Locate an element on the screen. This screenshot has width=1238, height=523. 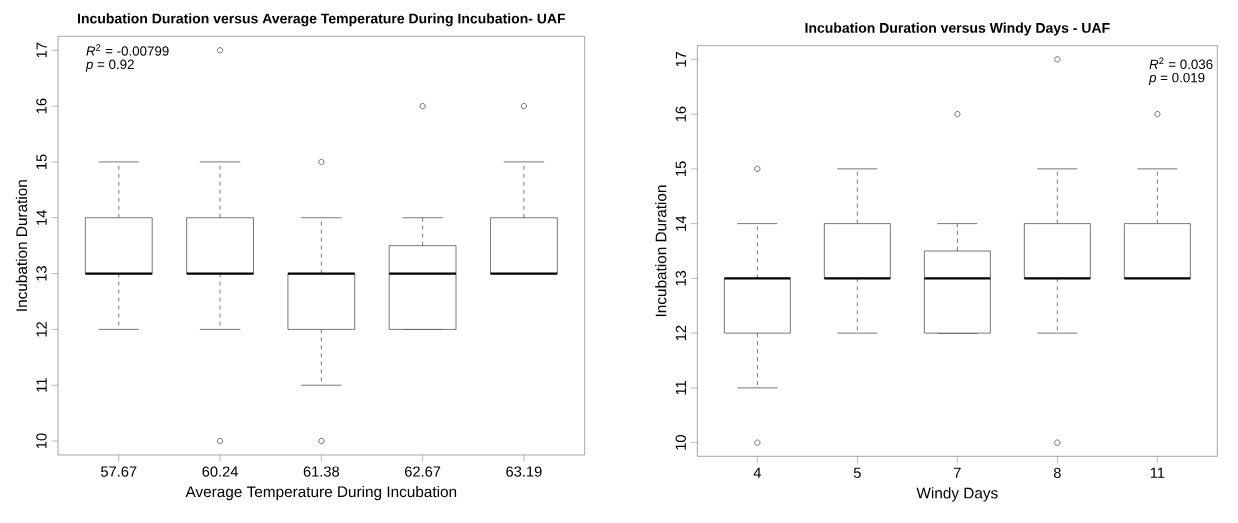
x-axis-title: Windy Days is located at coordinates (957, 494).